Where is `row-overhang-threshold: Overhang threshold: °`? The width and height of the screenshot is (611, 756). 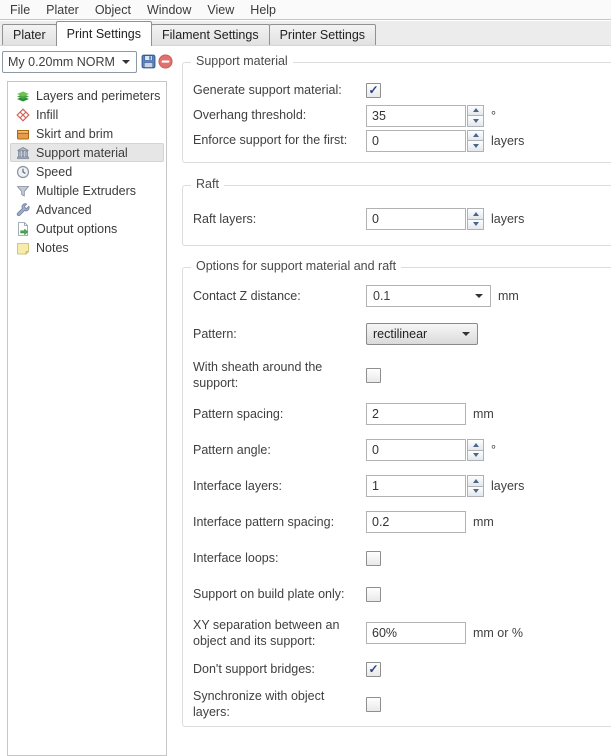
row-overhang-threshold: Overhang threshold: ° is located at coordinates (397, 115).